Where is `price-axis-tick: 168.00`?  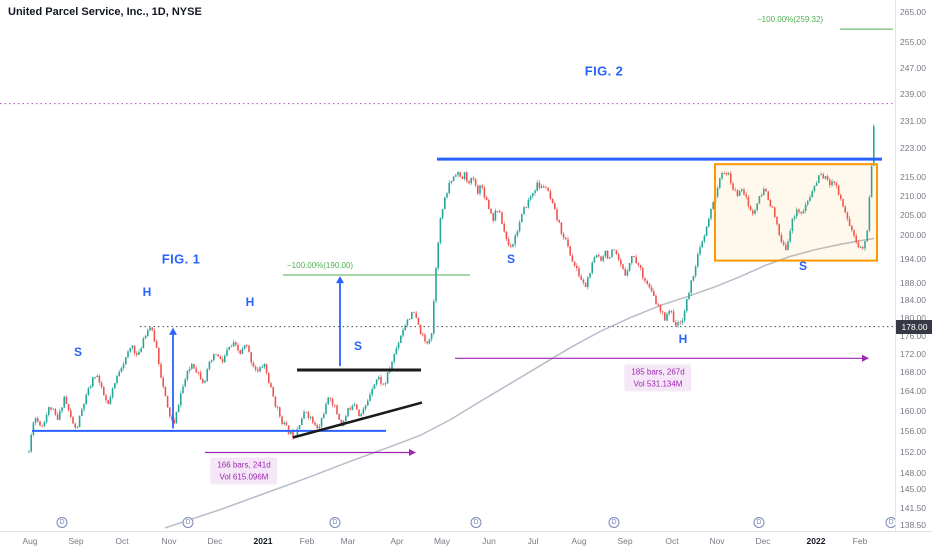 price-axis-tick: 168.00 is located at coordinates (913, 372).